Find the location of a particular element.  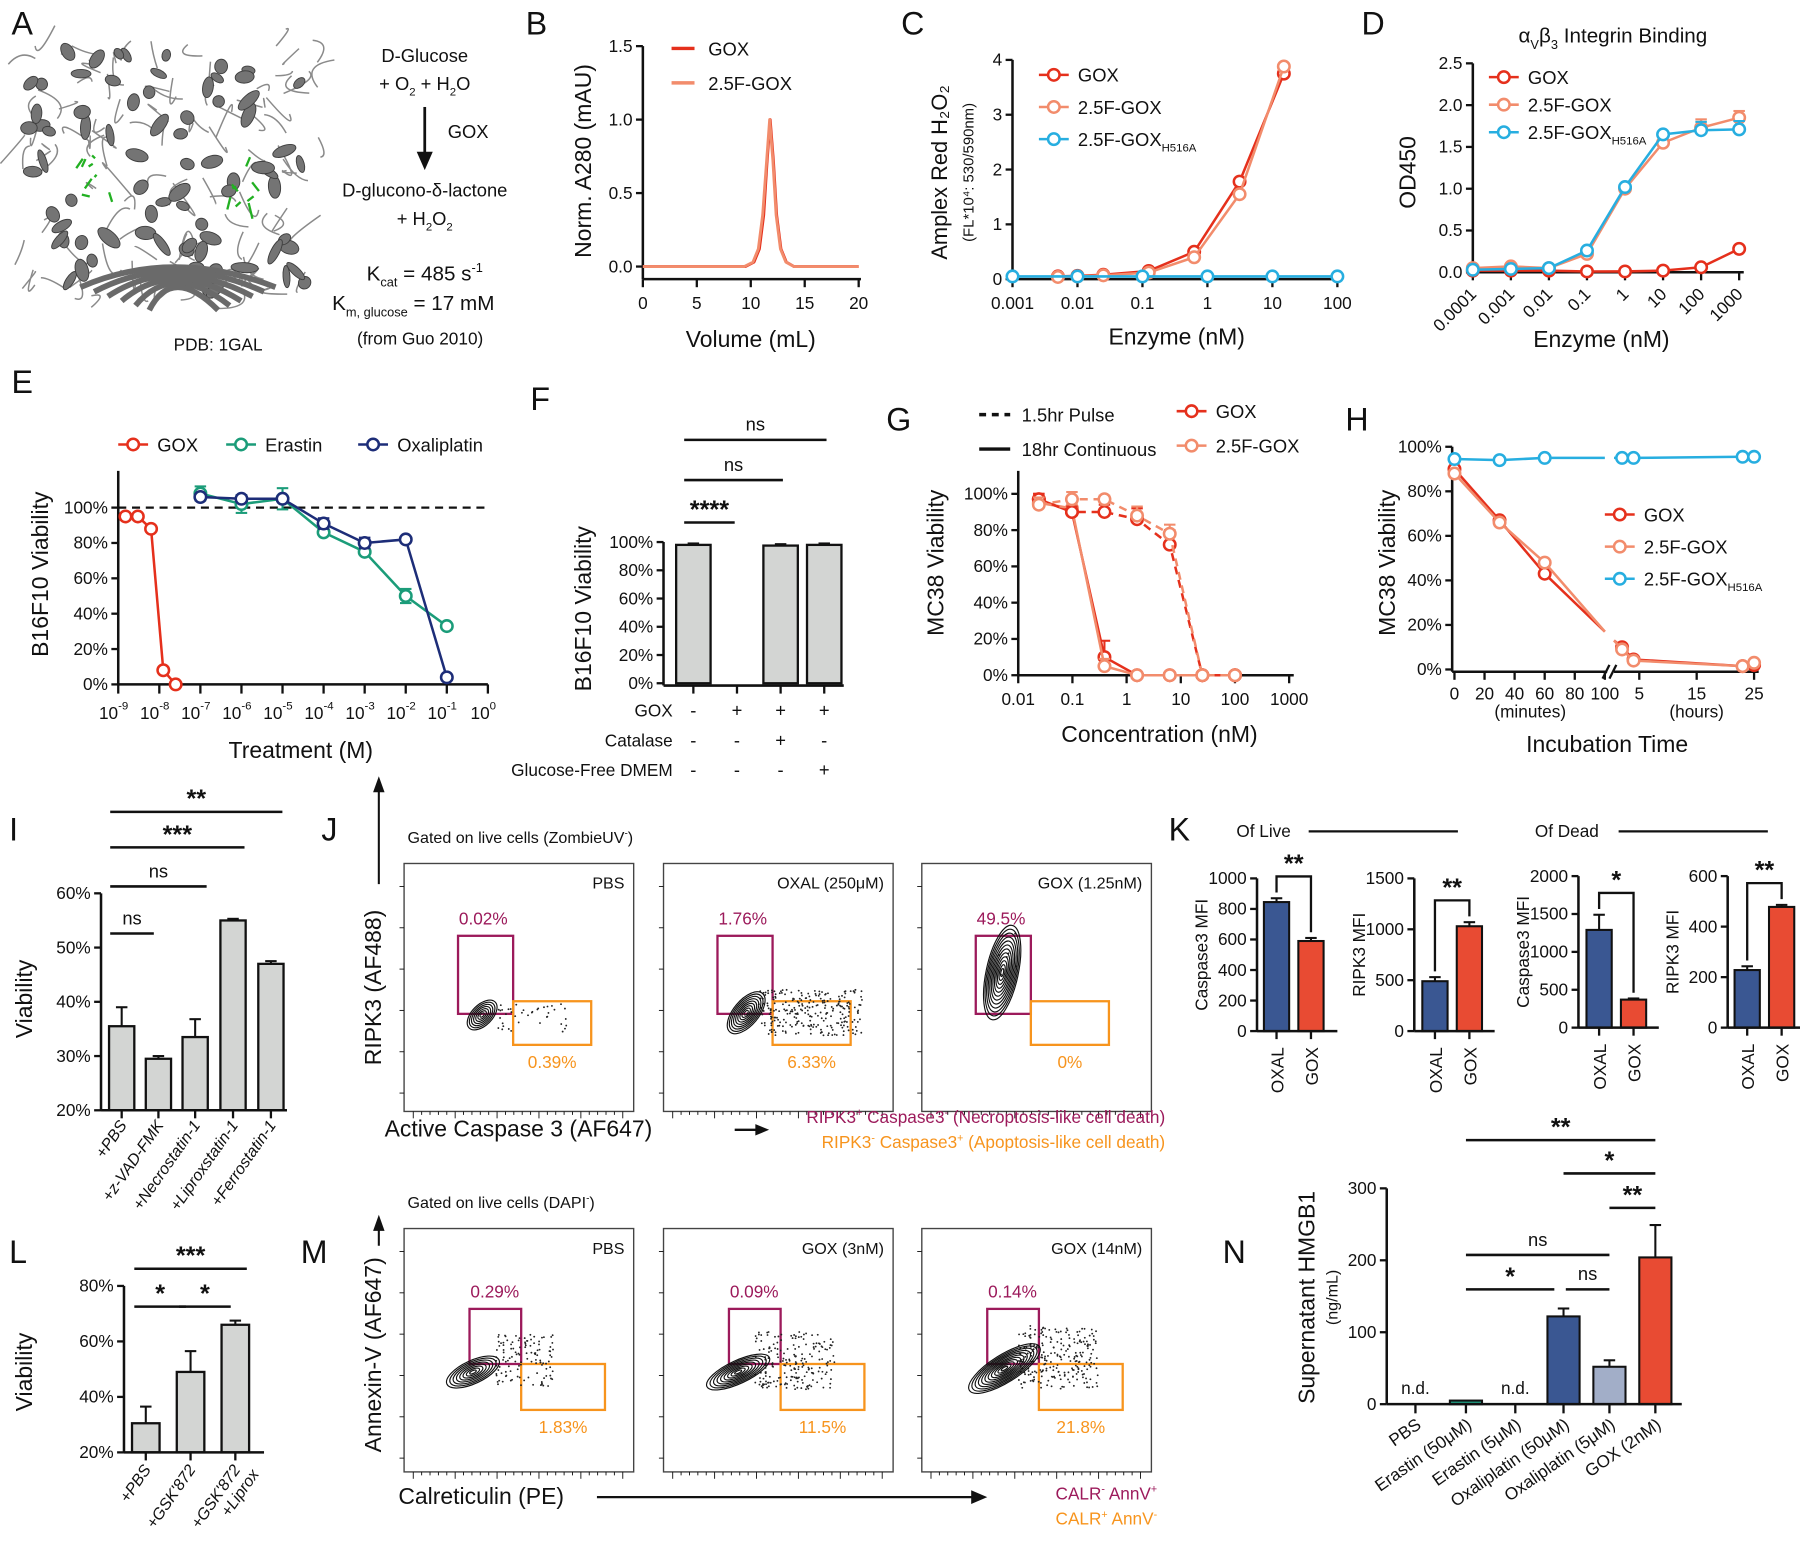

x-axis-label: Enzyme (nM) is located at coordinates (1601, 339).